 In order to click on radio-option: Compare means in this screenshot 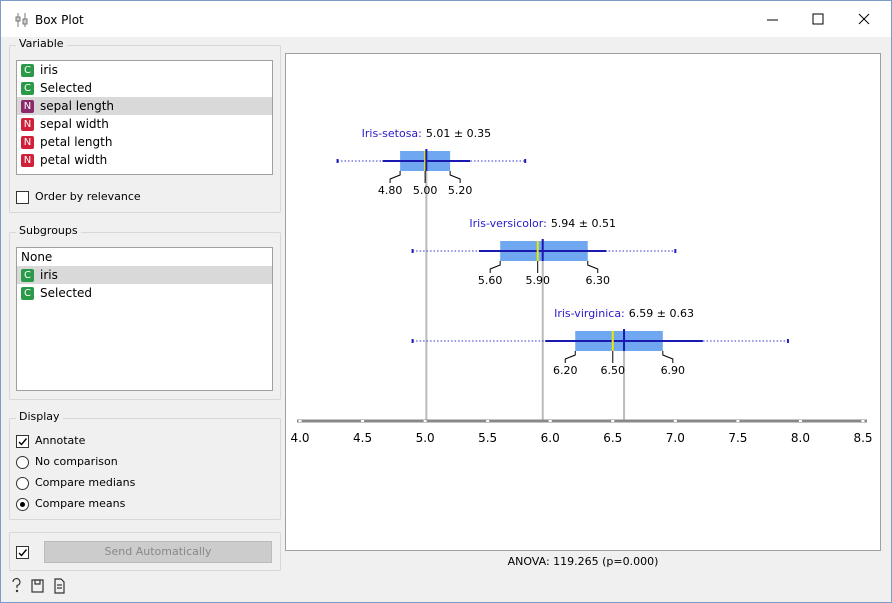, I will do `click(70, 504)`.